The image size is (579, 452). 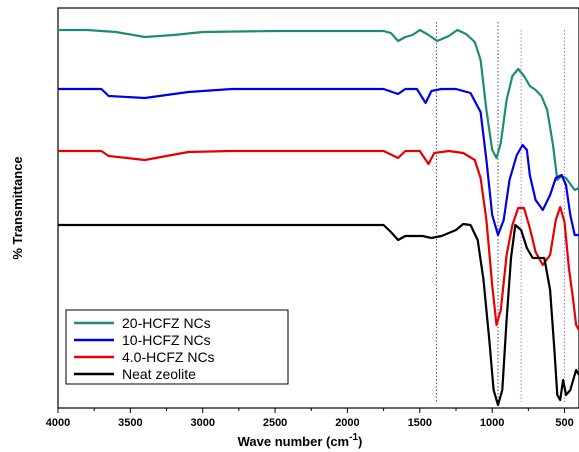 I want to click on x-axis-label: Wave number (cm-1), so click(x=300, y=440).